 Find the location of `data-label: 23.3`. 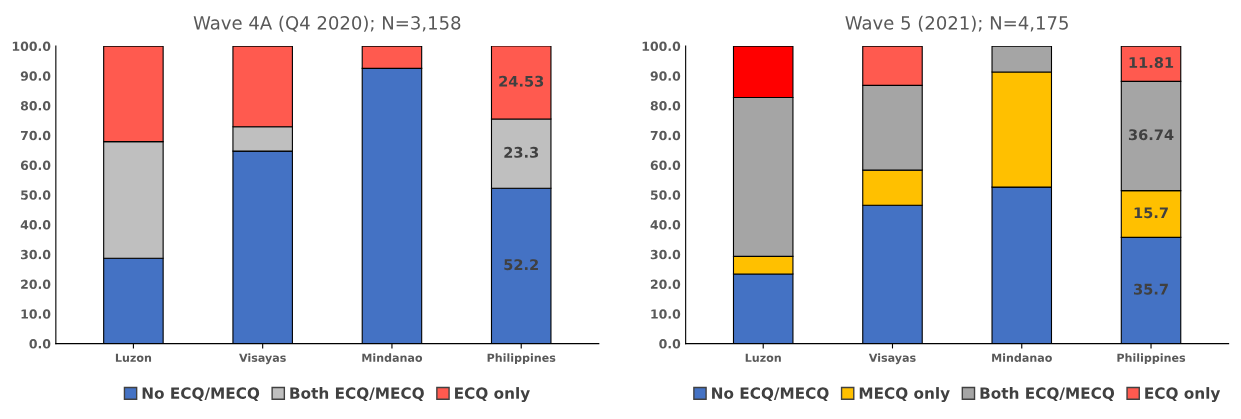

data-label: 23.3 is located at coordinates (521, 152).